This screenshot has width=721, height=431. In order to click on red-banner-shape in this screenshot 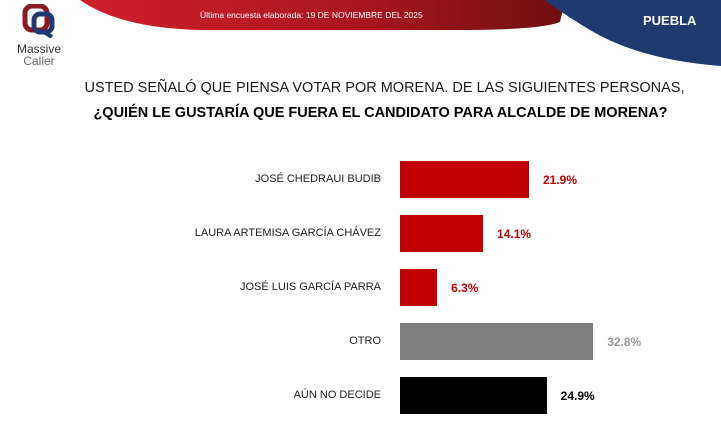, I will do `click(322, 15)`.